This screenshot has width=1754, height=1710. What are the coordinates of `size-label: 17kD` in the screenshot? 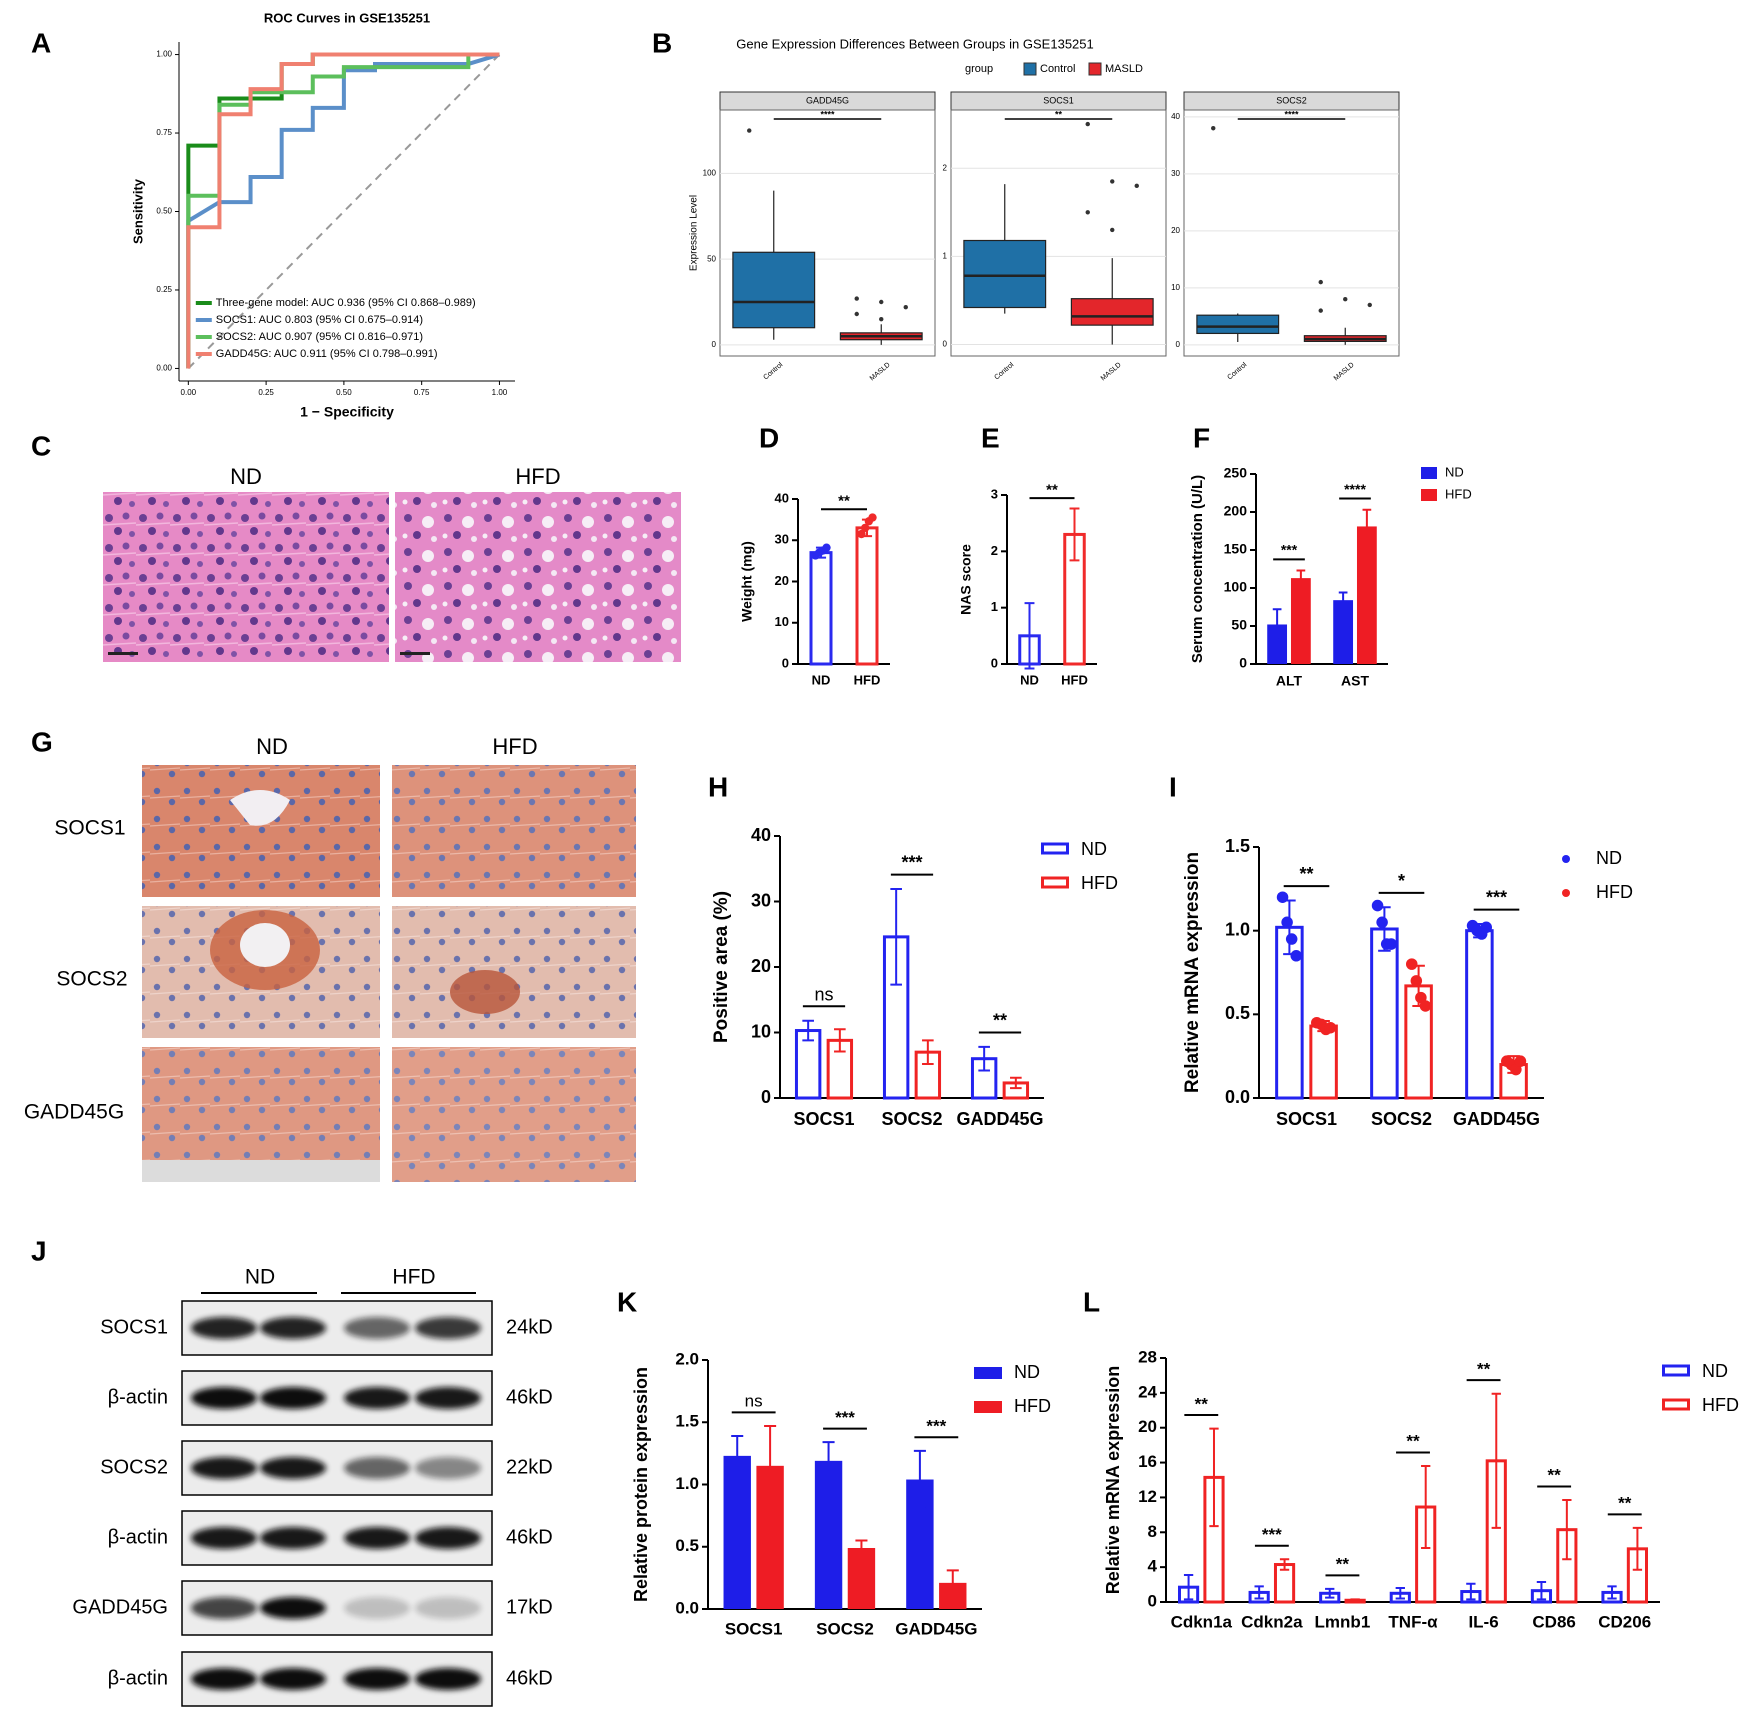 It's located at (529, 1607).